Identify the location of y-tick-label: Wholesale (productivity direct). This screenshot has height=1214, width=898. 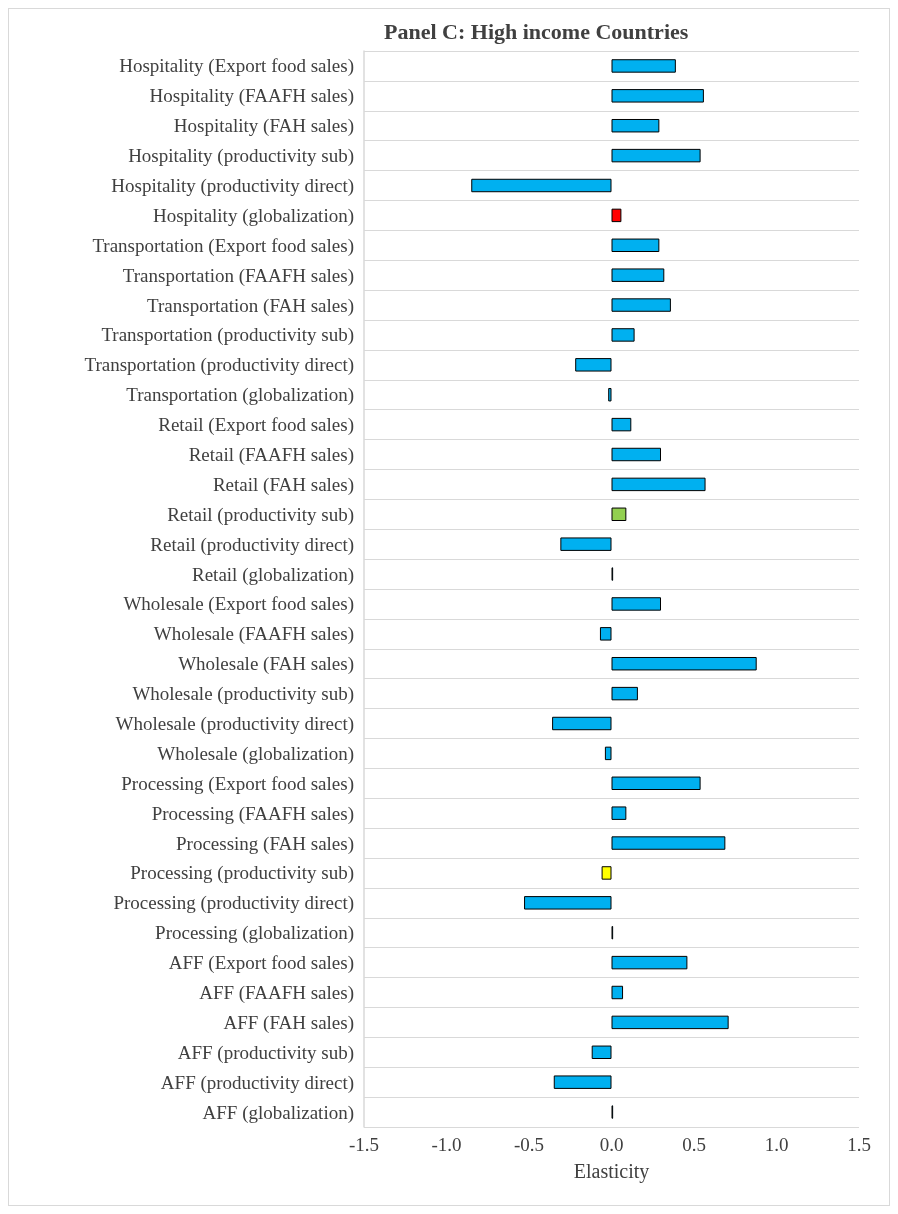
(234, 724).